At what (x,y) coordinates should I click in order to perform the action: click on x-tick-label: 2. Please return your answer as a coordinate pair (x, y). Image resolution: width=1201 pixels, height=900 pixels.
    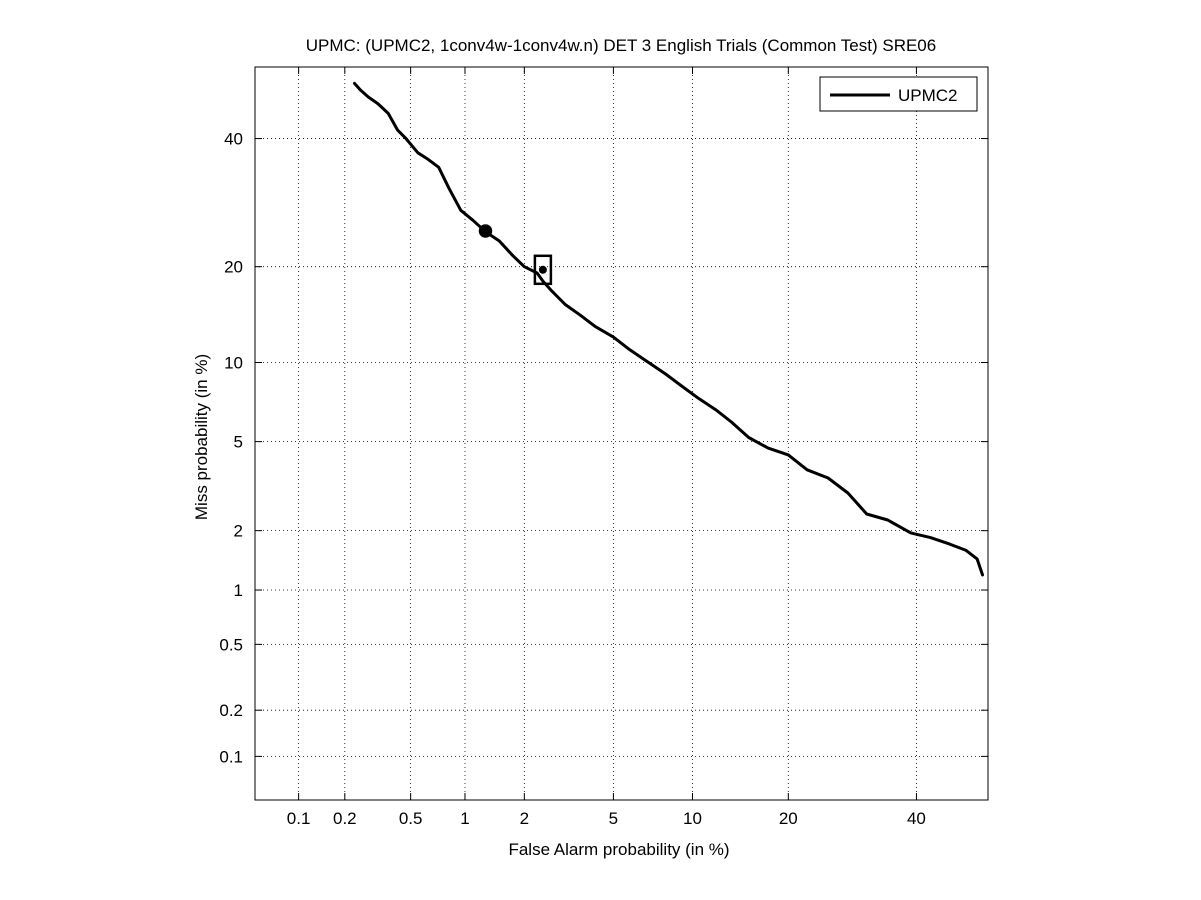
    Looking at the image, I should click on (524, 818).